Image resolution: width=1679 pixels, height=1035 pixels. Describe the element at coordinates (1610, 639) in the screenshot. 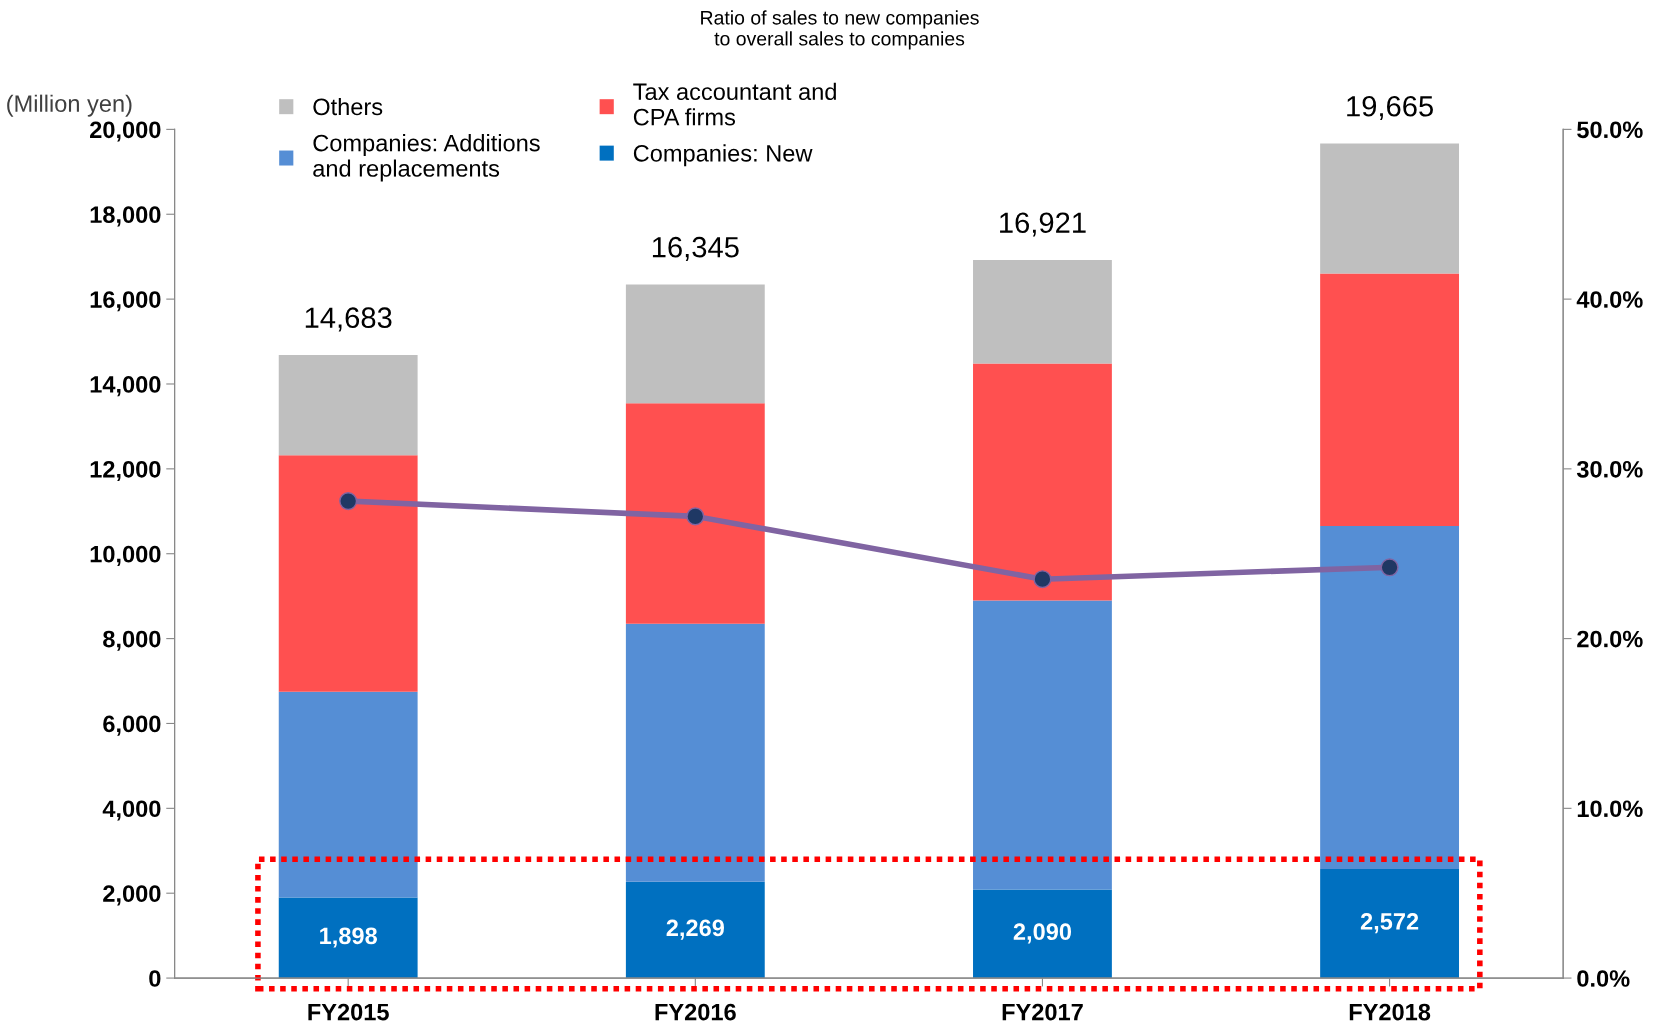

I see `y2-tick-label: 20.0%` at that location.